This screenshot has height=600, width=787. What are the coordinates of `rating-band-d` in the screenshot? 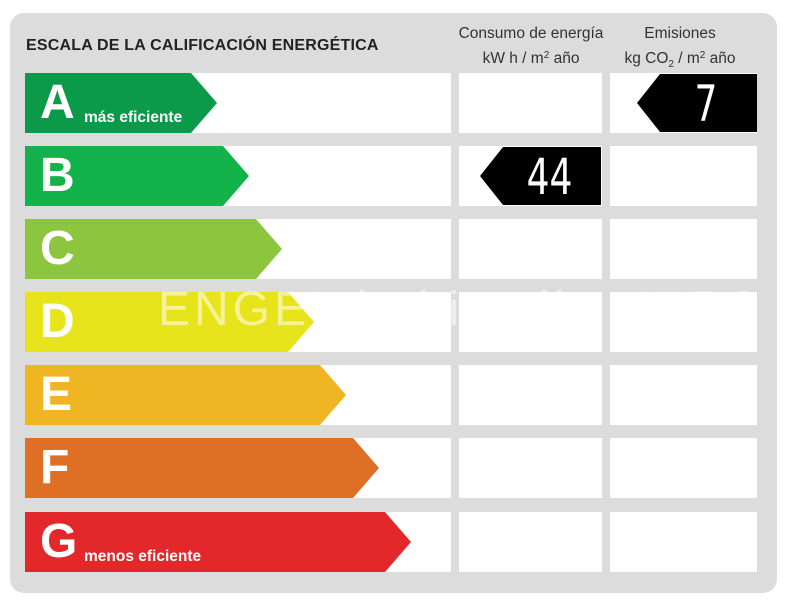 It's located at (169, 322).